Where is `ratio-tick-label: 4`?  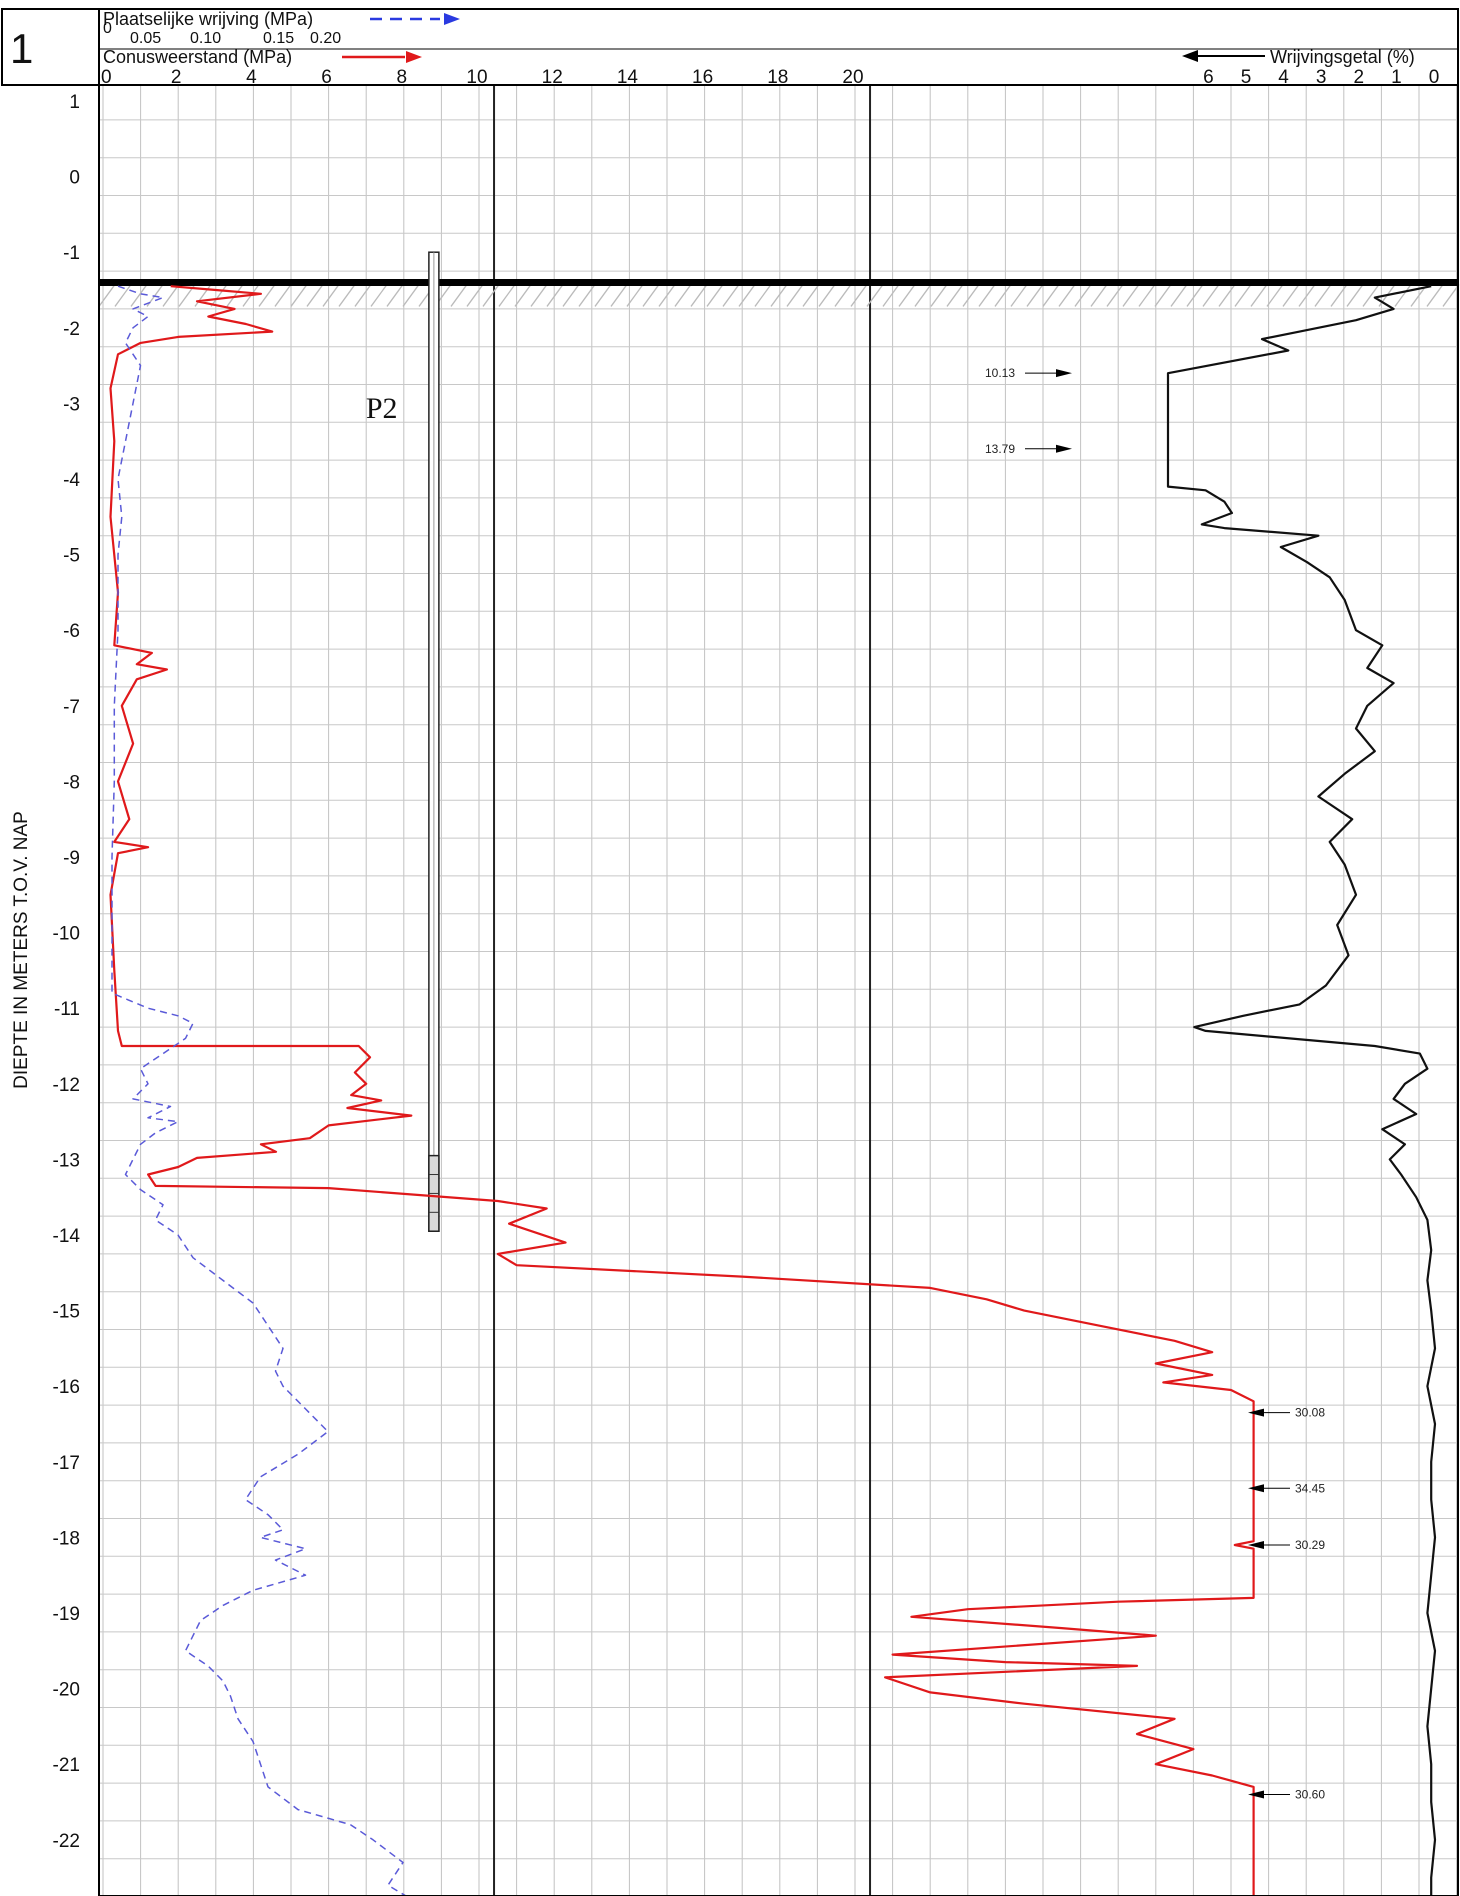 ratio-tick-label: 4 is located at coordinates (1283, 77).